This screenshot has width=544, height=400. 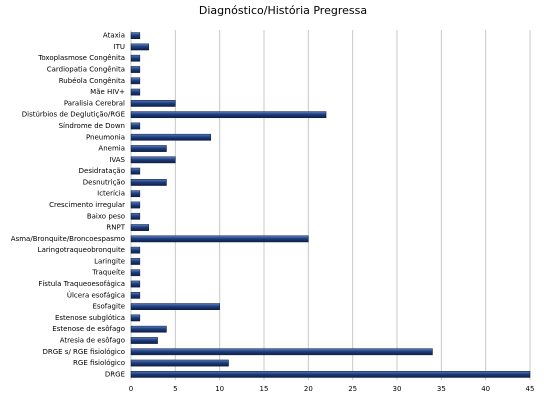 I want to click on x-tick-label: 40, so click(x=485, y=389).